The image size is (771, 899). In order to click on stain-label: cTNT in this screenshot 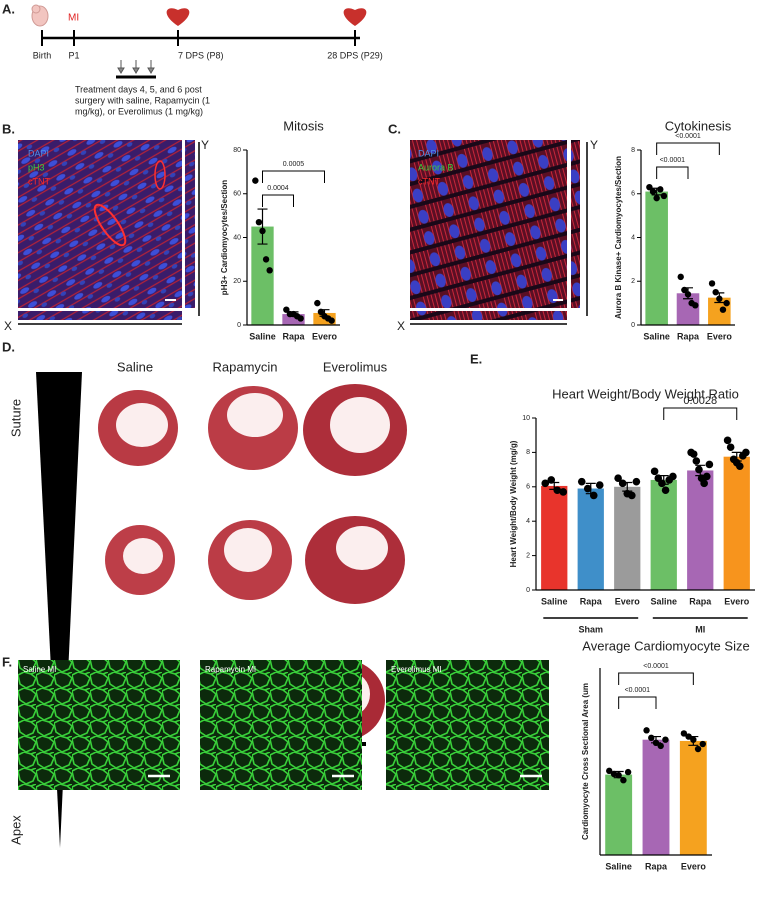, I will do `click(429, 181)`.